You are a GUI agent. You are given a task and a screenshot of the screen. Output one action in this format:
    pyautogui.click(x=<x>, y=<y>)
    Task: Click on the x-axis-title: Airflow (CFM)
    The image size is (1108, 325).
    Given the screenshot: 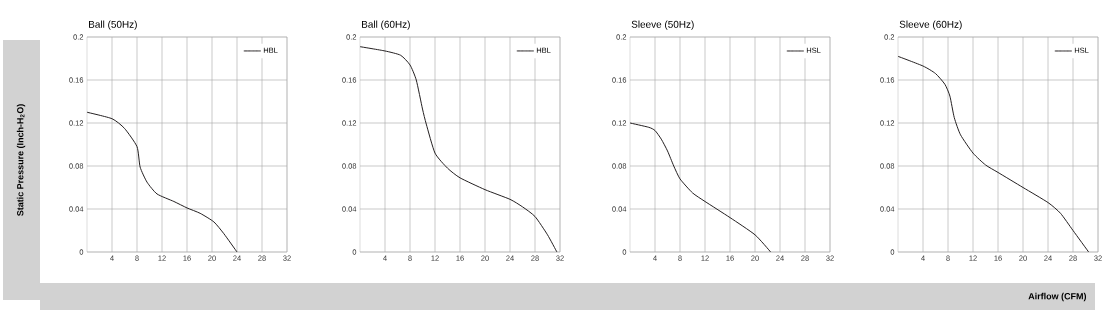 What is the action you would take?
    pyautogui.click(x=1057, y=297)
    